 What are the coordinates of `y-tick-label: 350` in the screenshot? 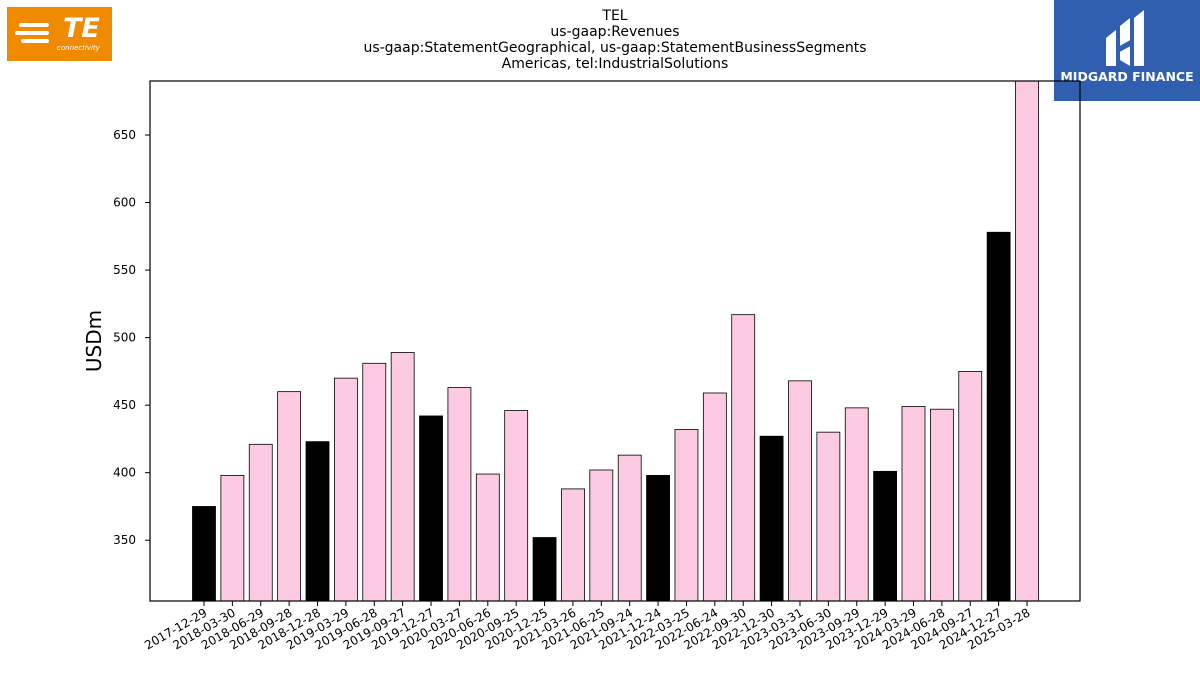 It's located at (124, 540).